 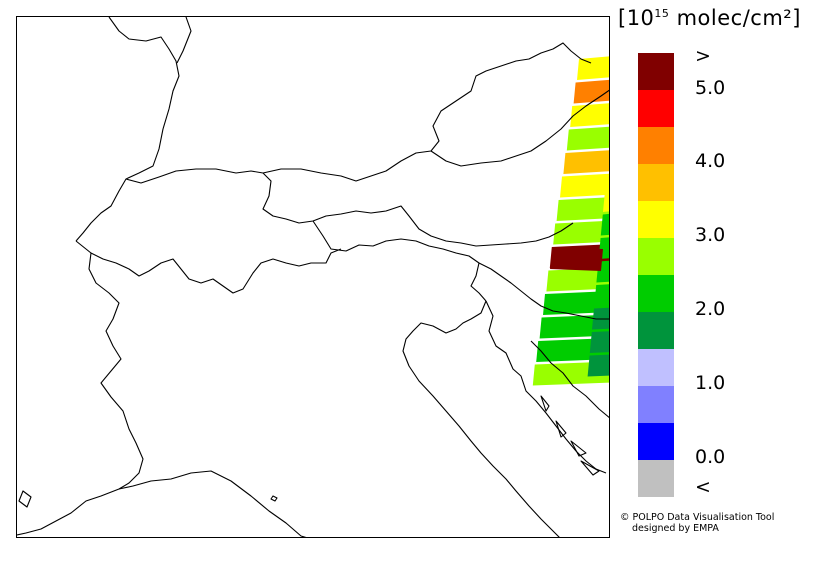 What do you see at coordinates (710, 88) in the screenshot?
I see `legend-label-5: 5.0` at bounding box center [710, 88].